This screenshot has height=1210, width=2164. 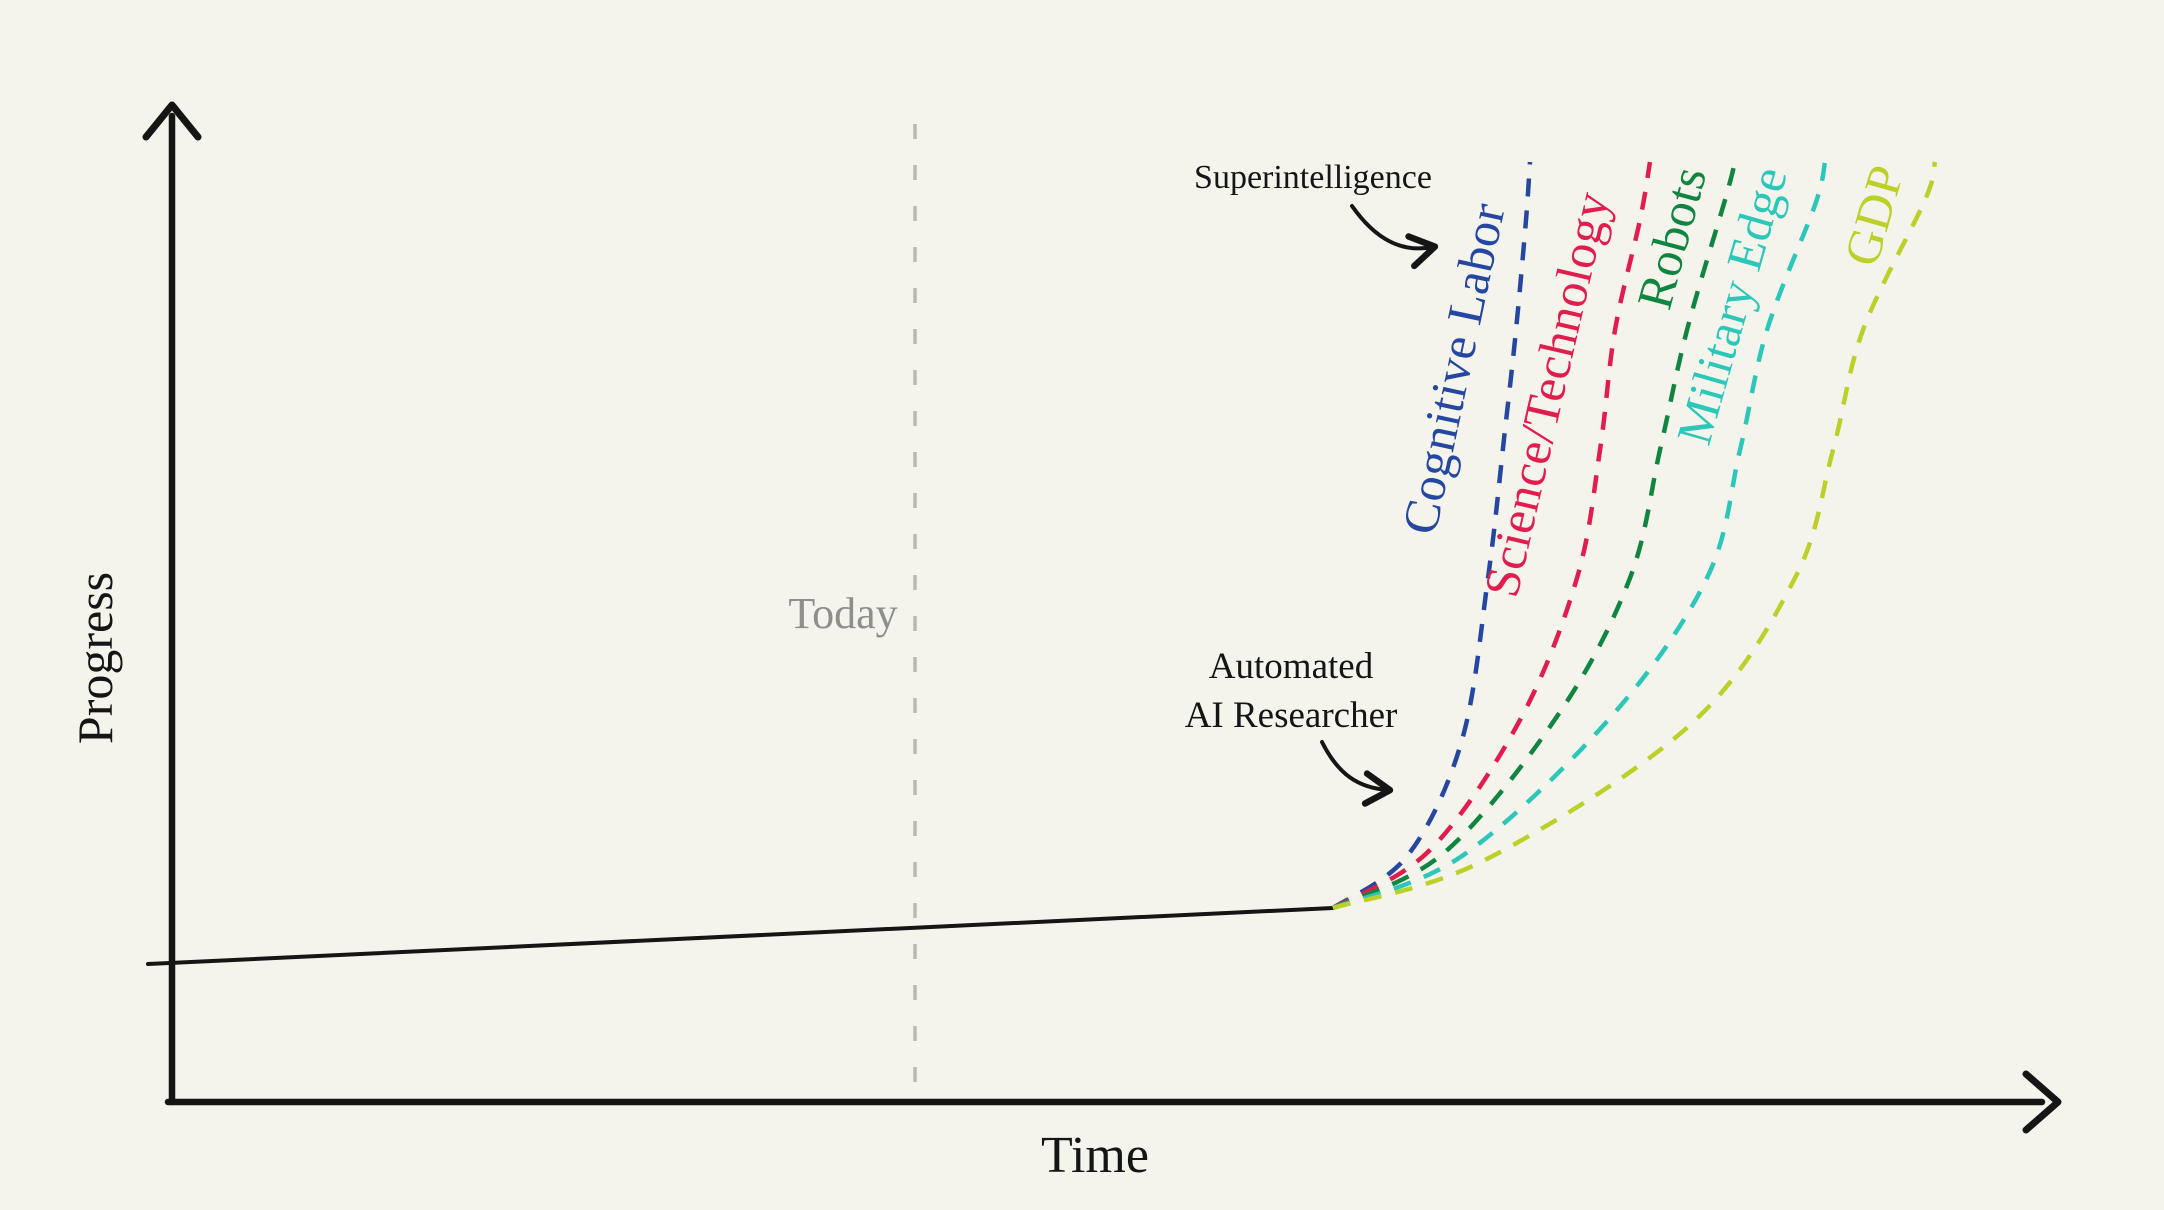 I want to click on x-axis-label: Time, so click(x=1095, y=1155).